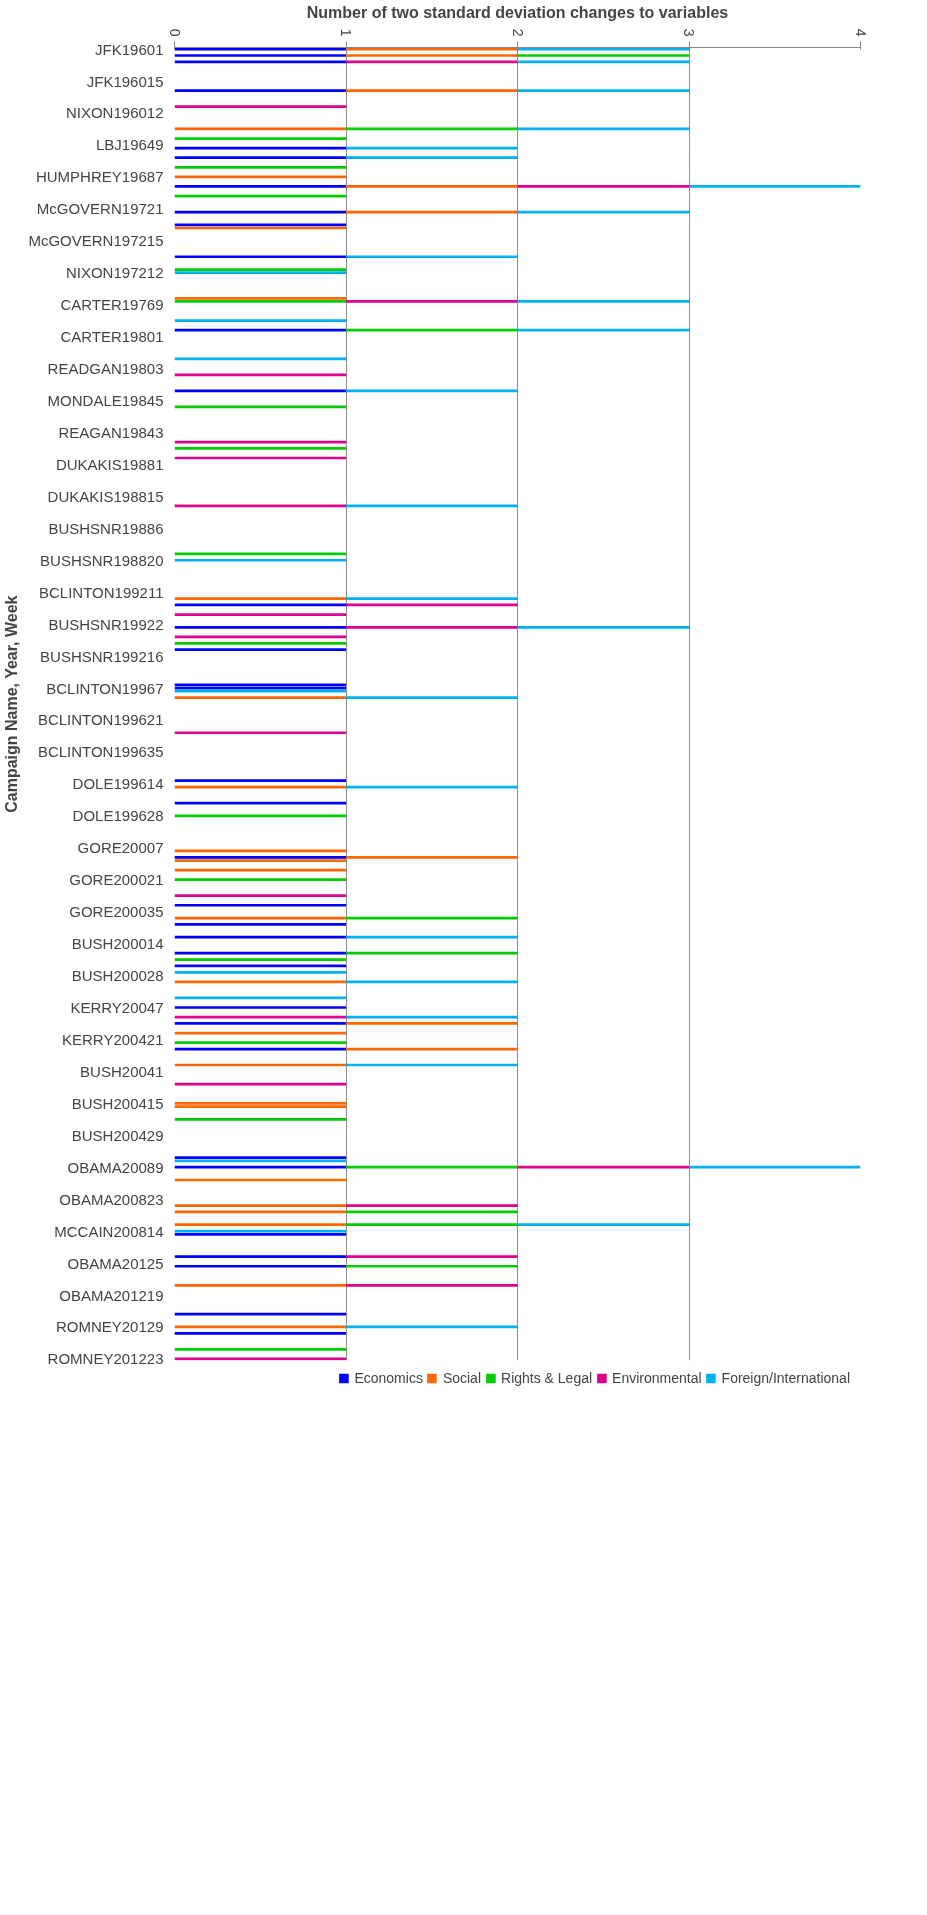 The height and width of the screenshot is (1915, 927). I want to click on y-tick-label: MONDALE19845, so click(105, 401).